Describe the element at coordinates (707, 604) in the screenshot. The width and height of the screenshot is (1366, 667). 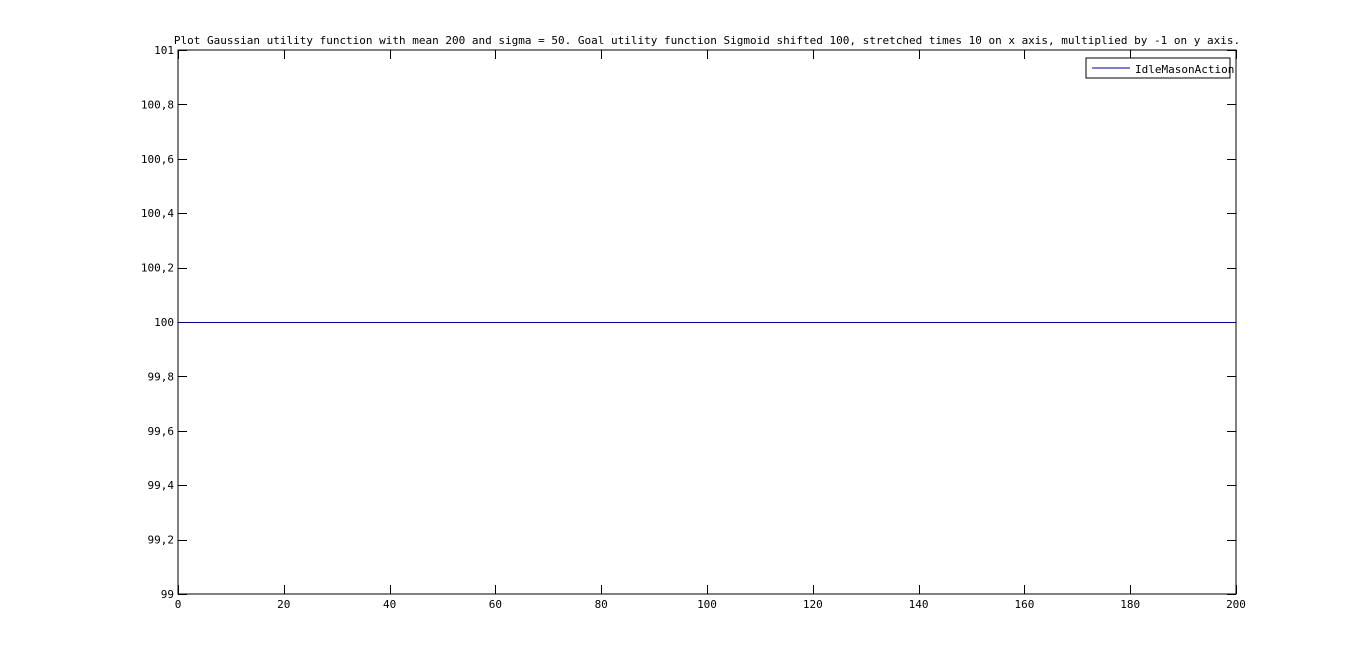
I see `x-tick-label: 100` at that location.